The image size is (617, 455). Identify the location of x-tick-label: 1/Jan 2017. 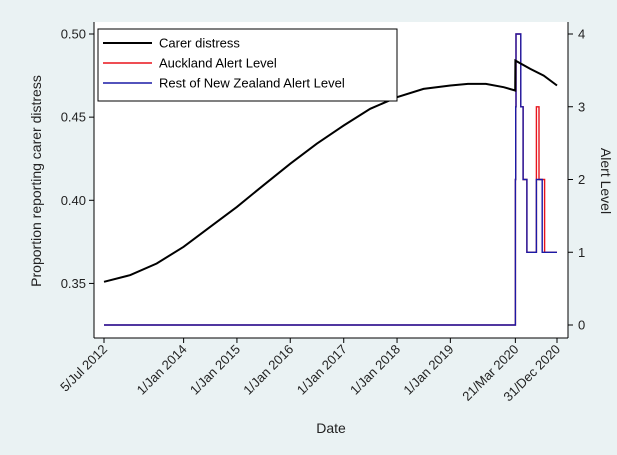
(322, 370).